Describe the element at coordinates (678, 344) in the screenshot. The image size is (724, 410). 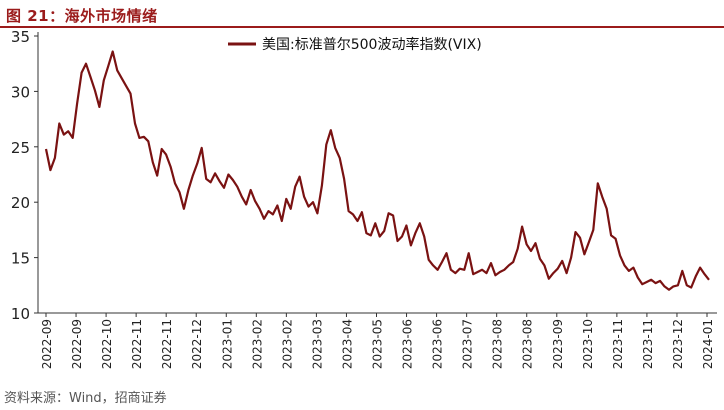
I see `x-tick-label: 2023-12` at that location.